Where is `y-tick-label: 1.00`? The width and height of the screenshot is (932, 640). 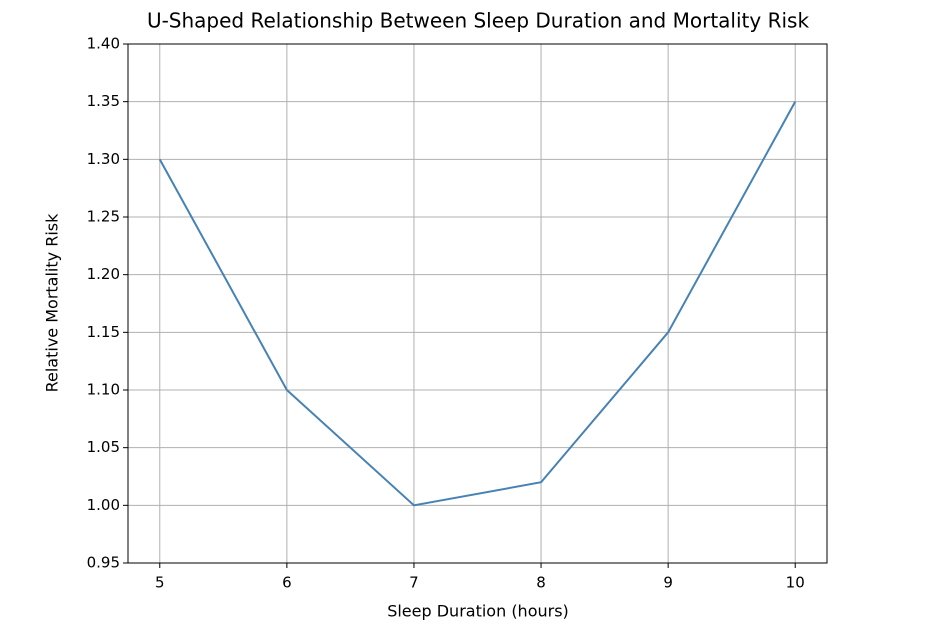
y-tick-label: 1.00 is located at coordinates (103, 505).